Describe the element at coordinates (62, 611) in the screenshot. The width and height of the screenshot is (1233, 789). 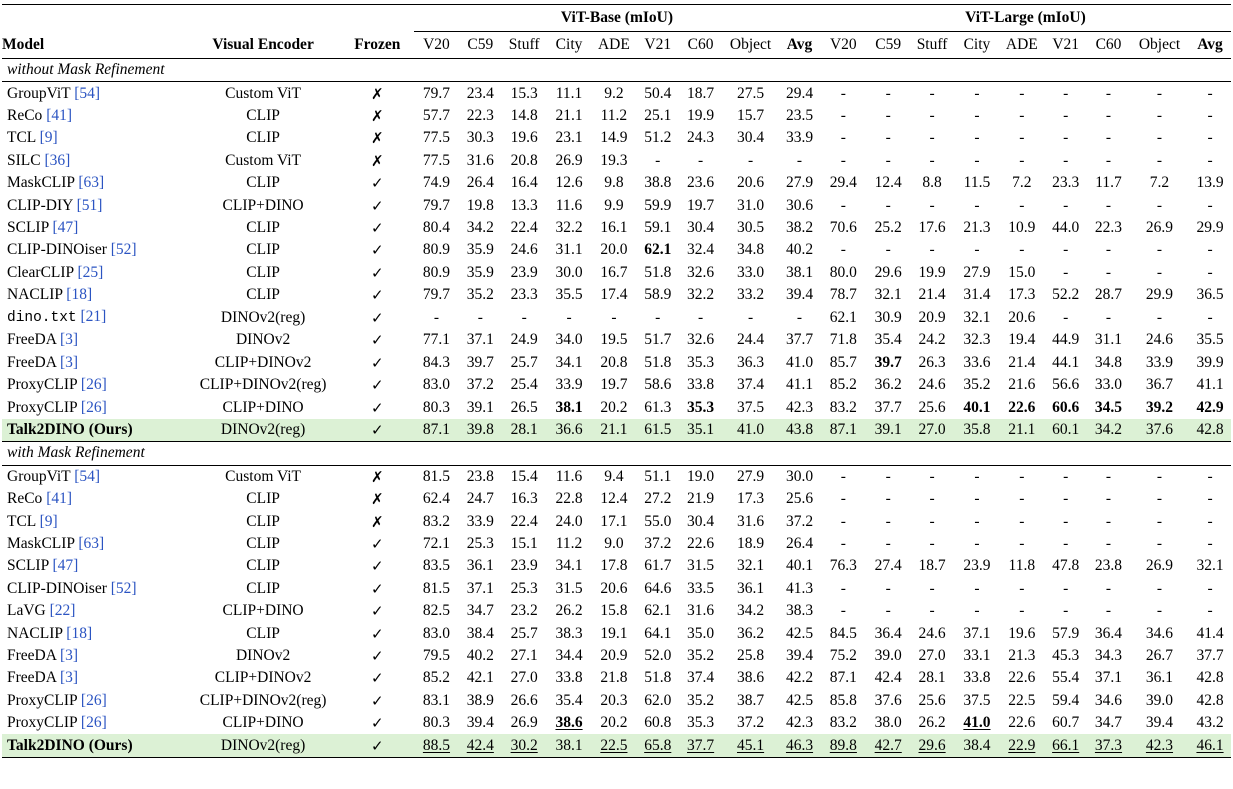
I see `citation-link: [22]` at that location.